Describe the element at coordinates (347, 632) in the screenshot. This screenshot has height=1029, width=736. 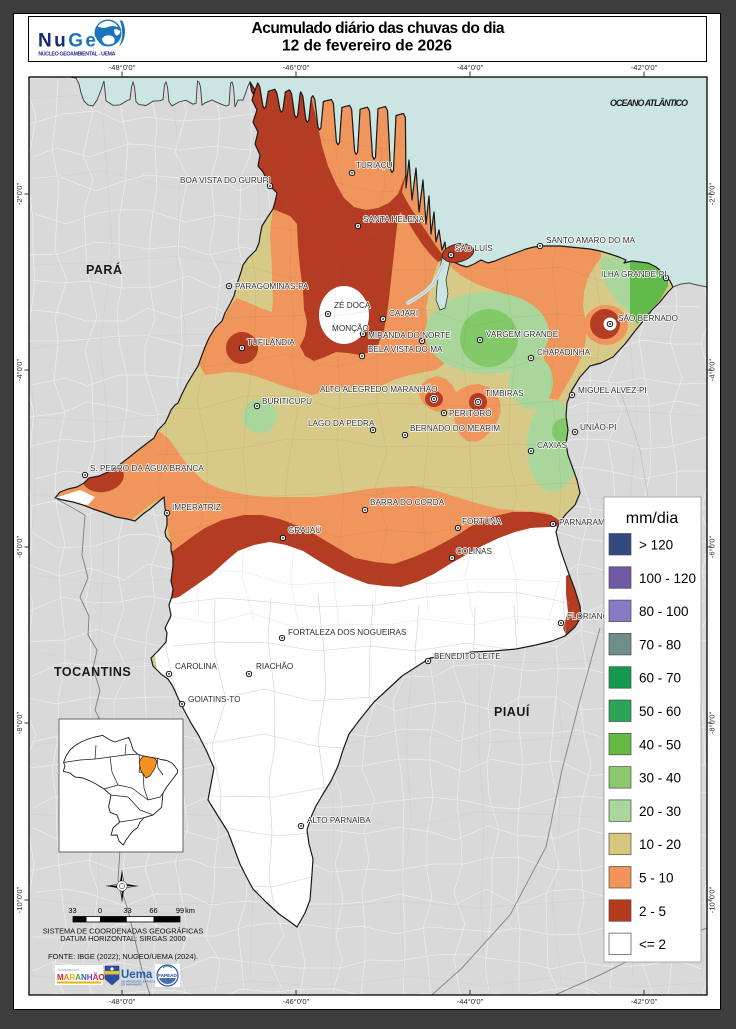
I see `svg-text: FORTALEZA DOS NOGUEIRAS` at that location.